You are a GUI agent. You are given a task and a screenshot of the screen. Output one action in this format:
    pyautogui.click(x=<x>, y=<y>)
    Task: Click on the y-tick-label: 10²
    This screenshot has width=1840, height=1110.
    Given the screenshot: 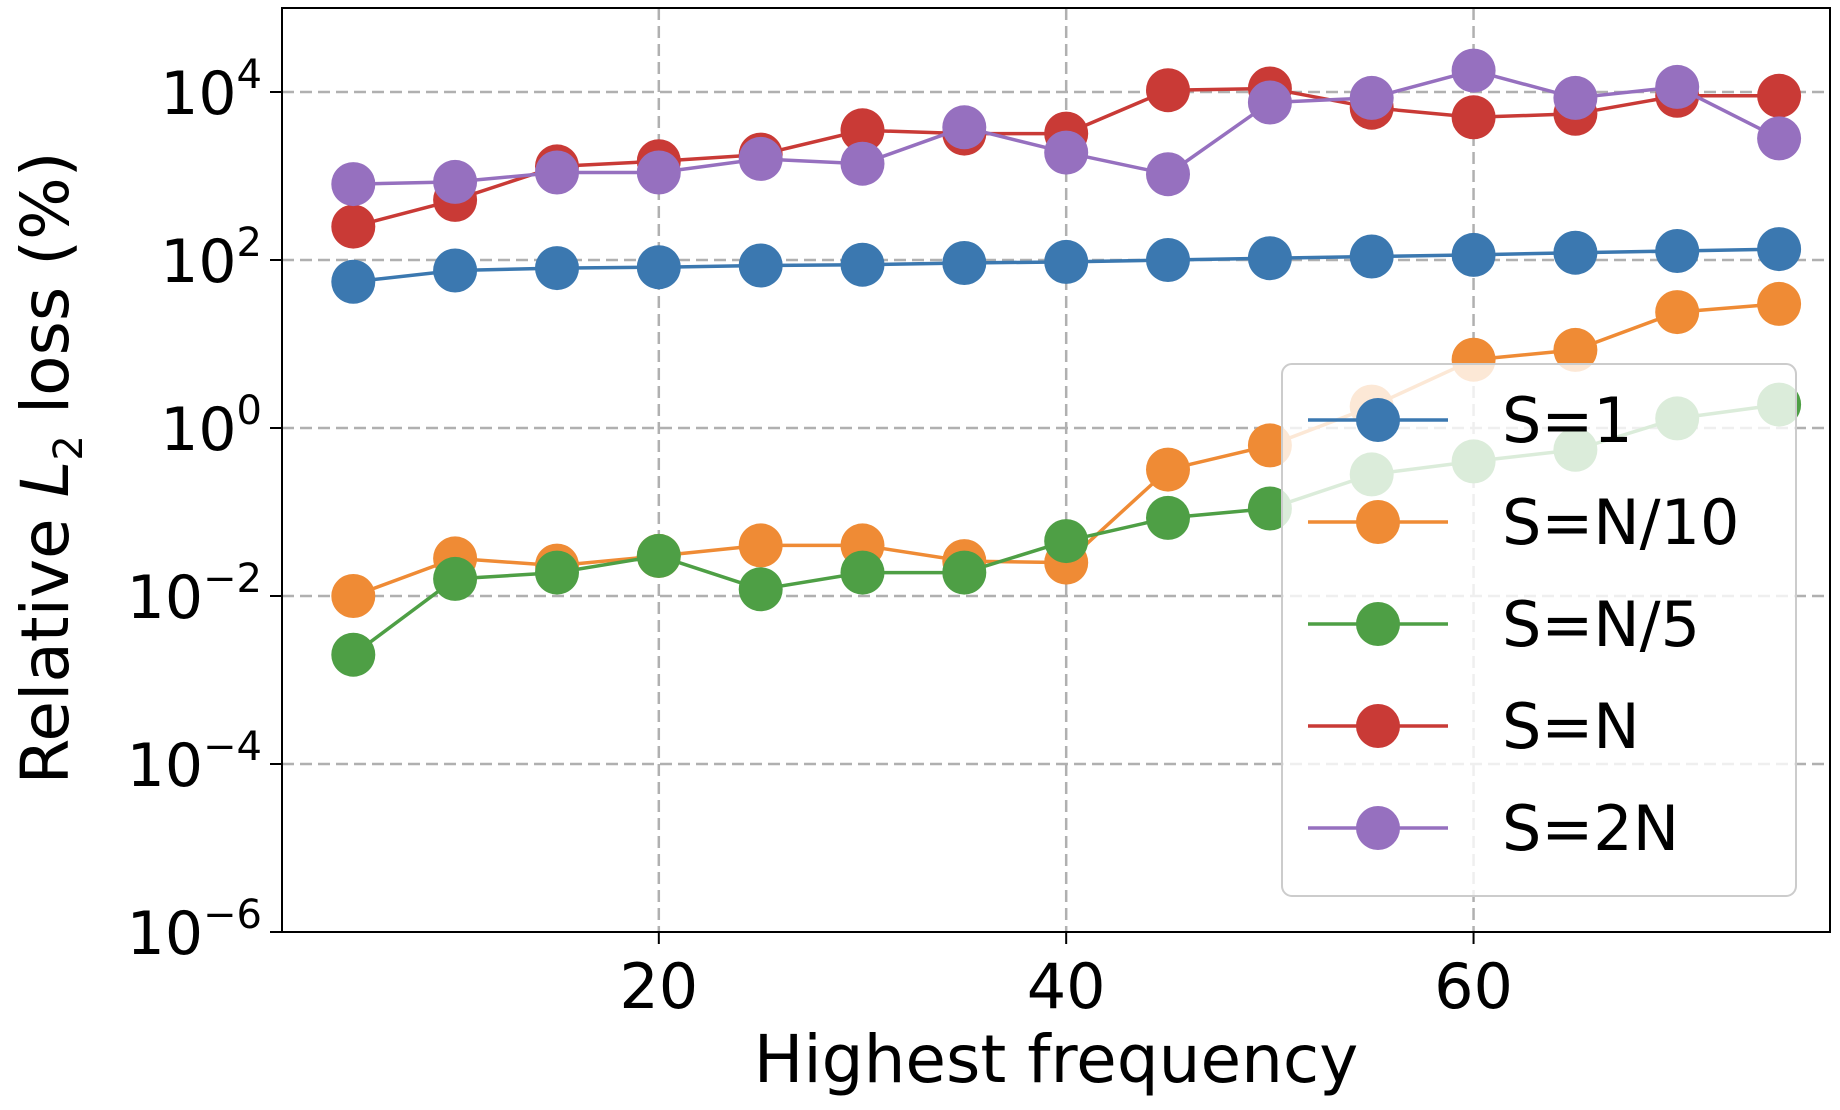 What is the action you would take?
    pyautogui.click(x=211, y=258)
    